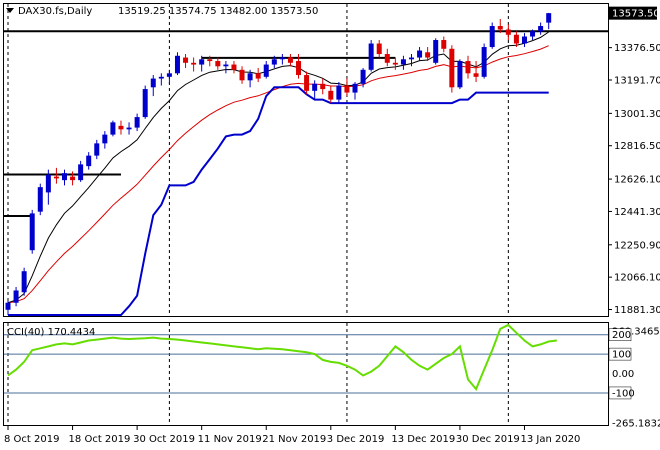  I want to click on price-tick-label: 12066.10, so click(637, 278).